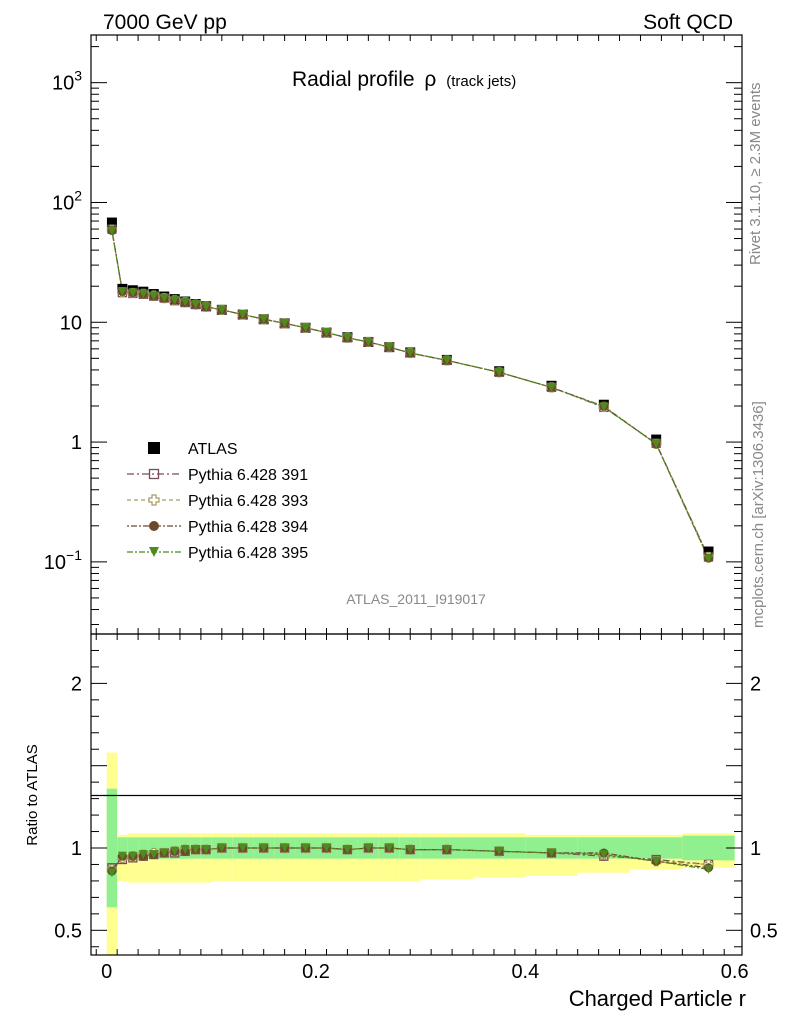  I want to click on header-category-label: Soft QCD, so click(688, 22).